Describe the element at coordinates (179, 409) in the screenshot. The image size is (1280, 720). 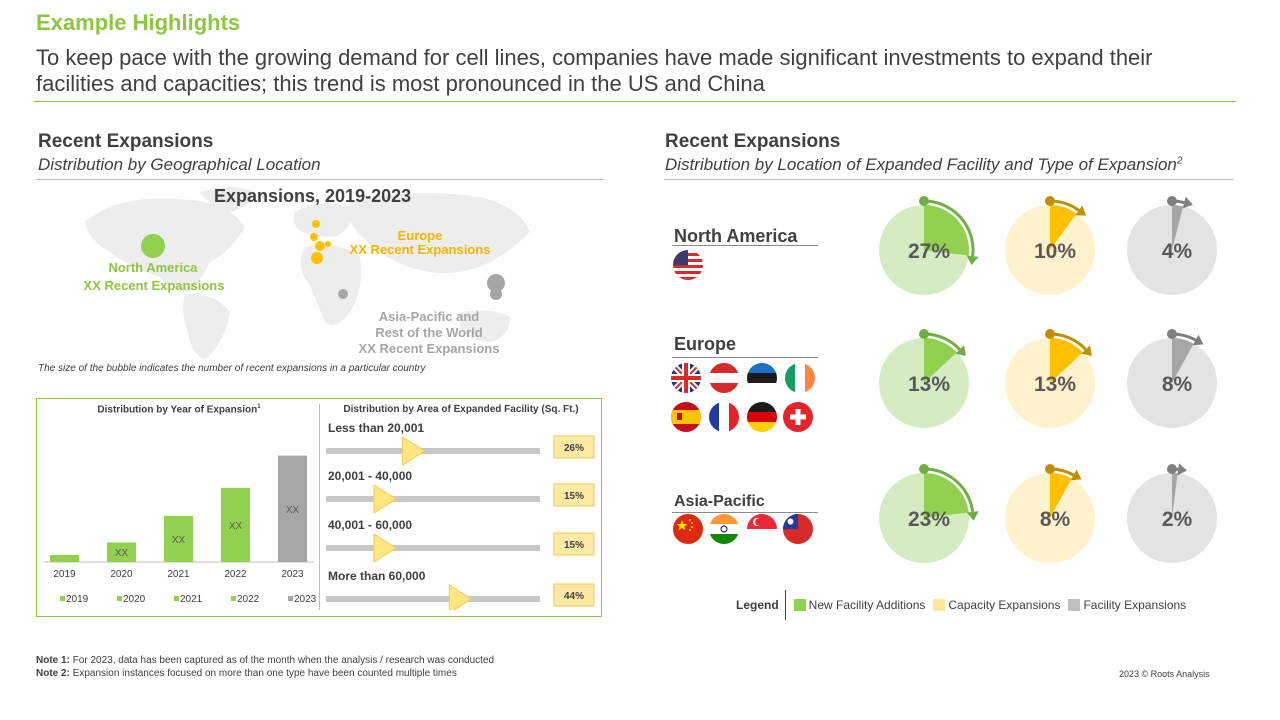
I see `year-chart-title: Distribution by Year of Expansion1` at that location.